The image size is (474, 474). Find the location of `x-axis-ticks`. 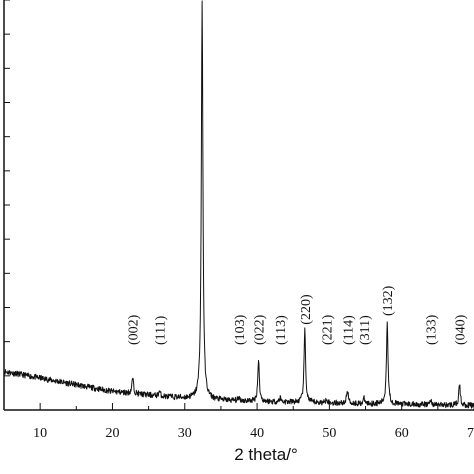

x-axis-ticks is located at coordinates (238, 406).